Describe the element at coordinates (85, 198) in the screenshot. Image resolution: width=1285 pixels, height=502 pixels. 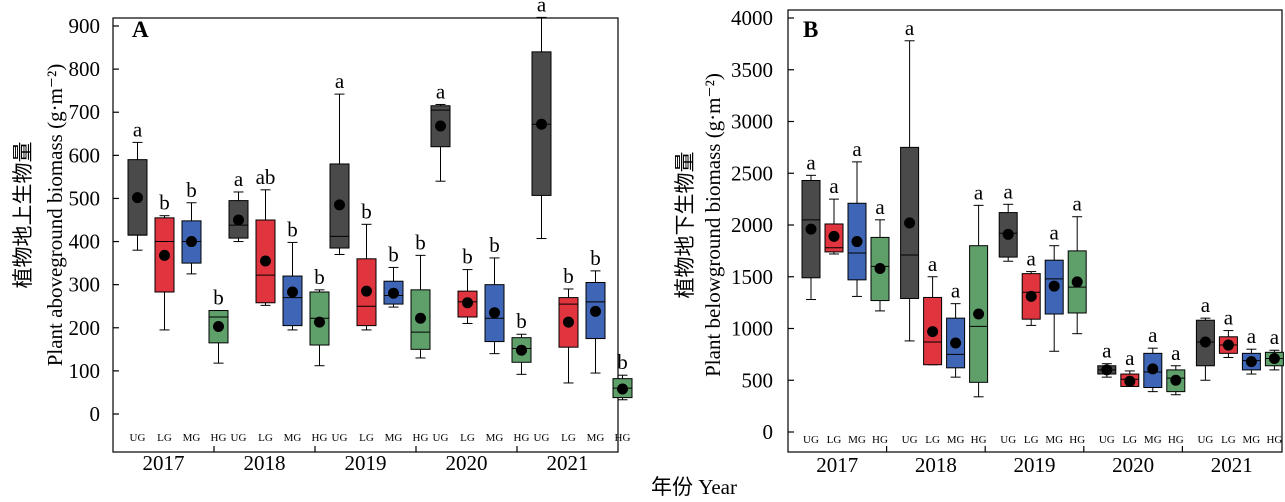
I see `y-tick-label: 500` at that location.